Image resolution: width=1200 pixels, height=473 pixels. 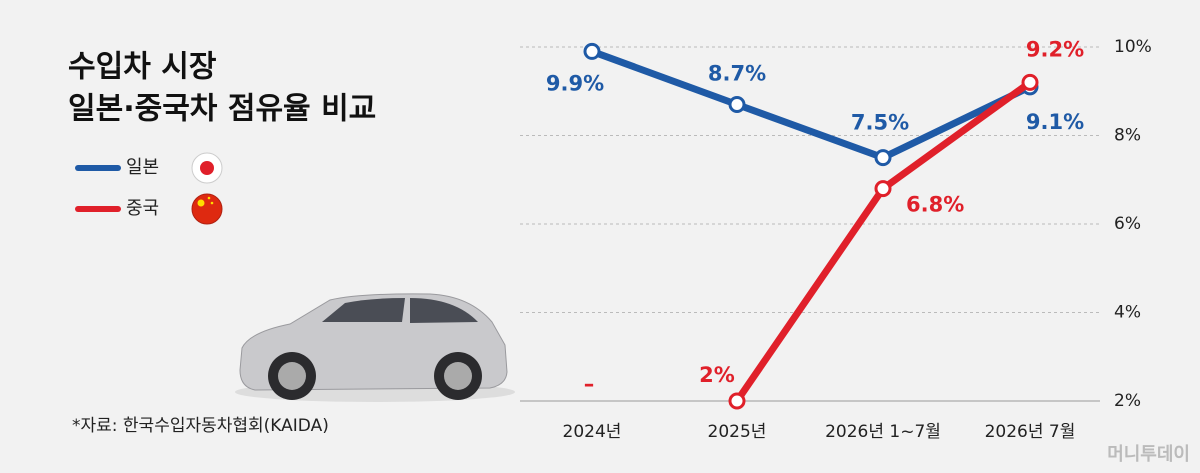 What do you see at coordinates (142, 67) in the screenshot?
I see `chart-title: 수입차 시장` at bounding box center [142, 67].